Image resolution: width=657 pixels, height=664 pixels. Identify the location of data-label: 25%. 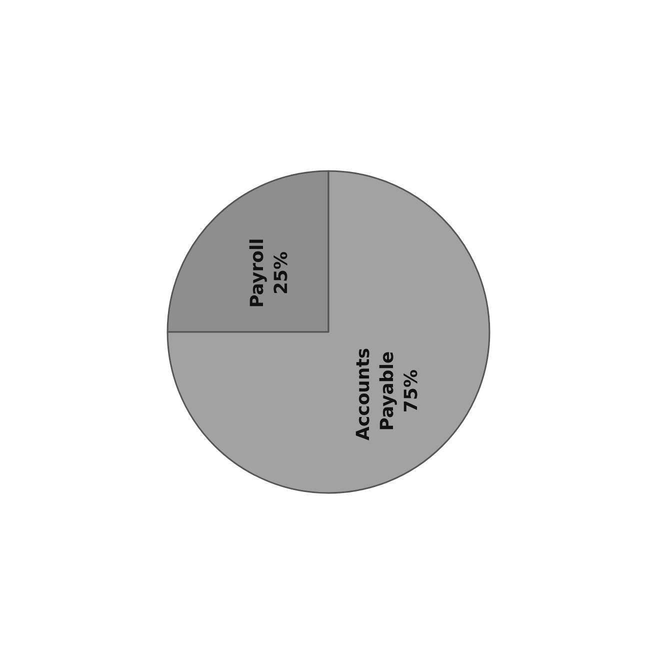
(281, 273).